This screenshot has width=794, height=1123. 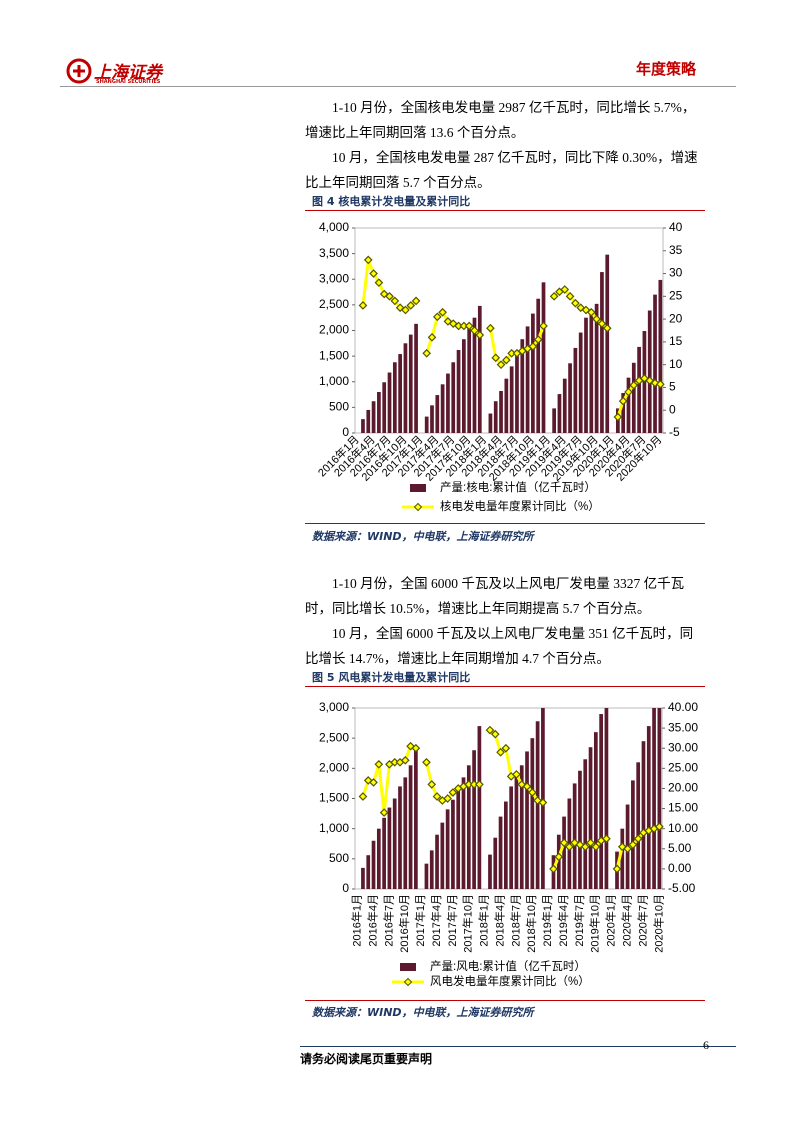 I want to click on y2-tick-label: 25.00, so click(x=683, y=768).